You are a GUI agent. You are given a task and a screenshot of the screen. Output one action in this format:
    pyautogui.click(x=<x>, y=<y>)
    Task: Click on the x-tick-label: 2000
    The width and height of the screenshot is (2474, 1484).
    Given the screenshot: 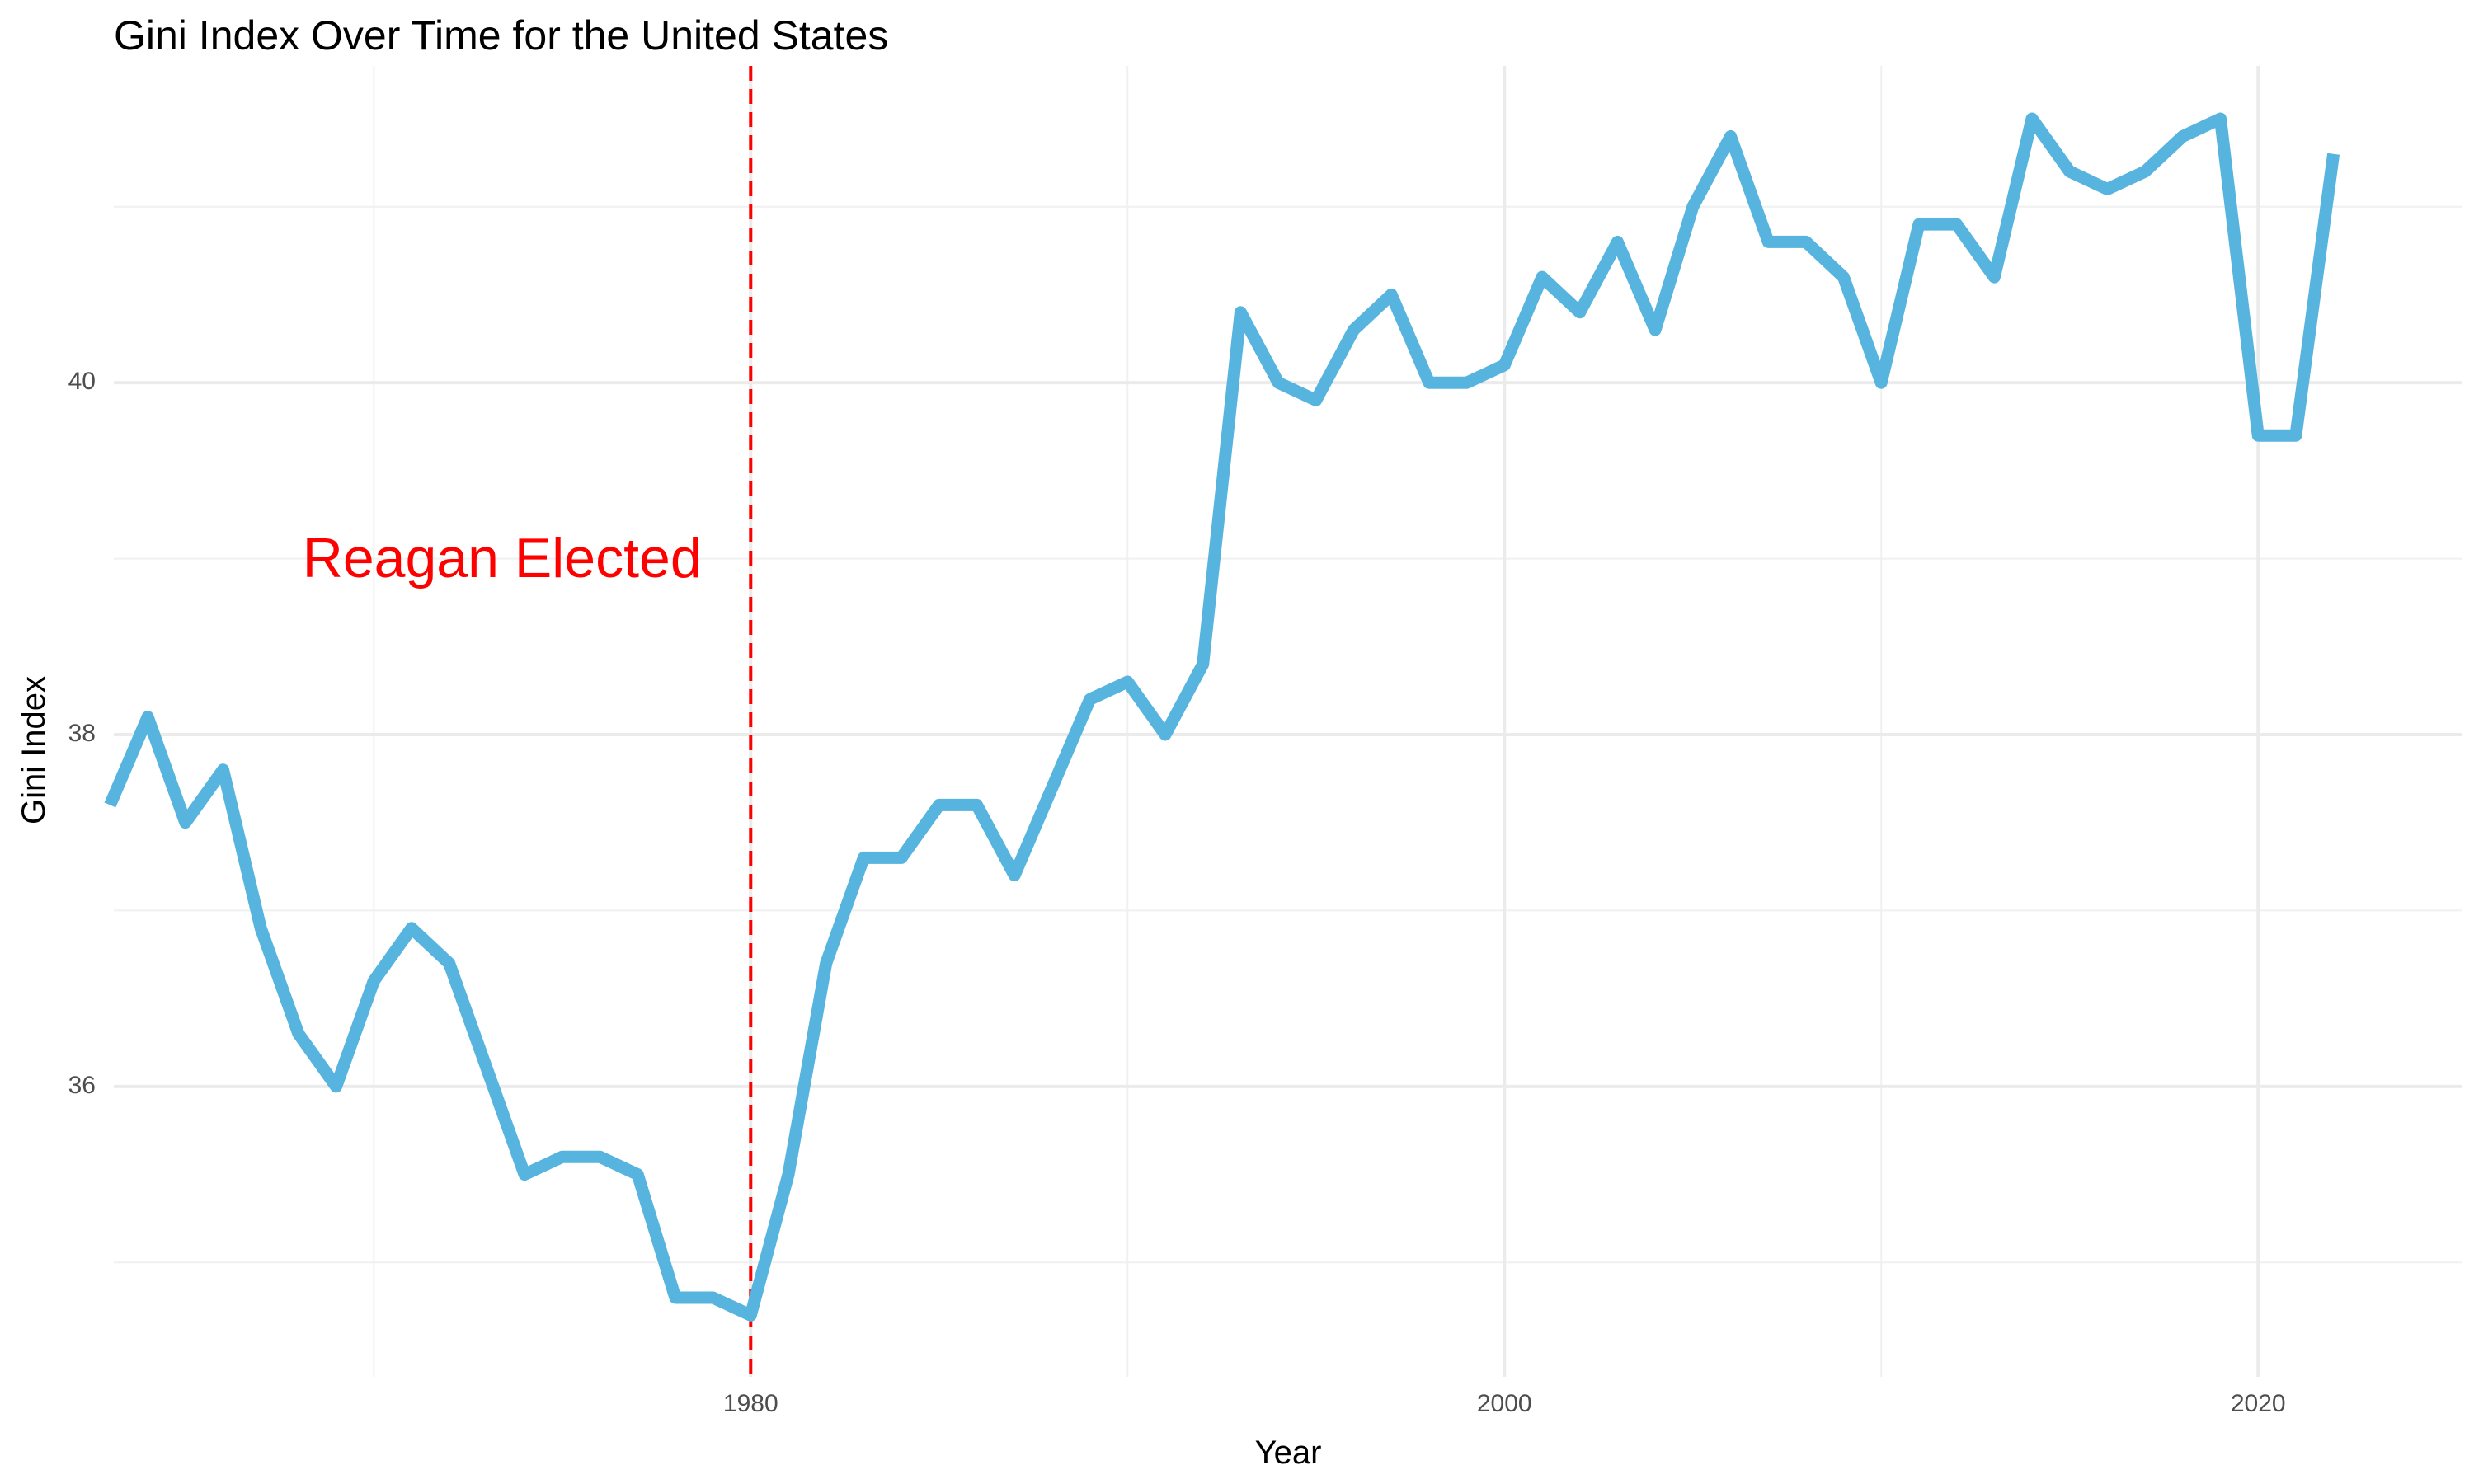 What is the action you would take?
    pyautogui.click(x=1504, y=1403)
    